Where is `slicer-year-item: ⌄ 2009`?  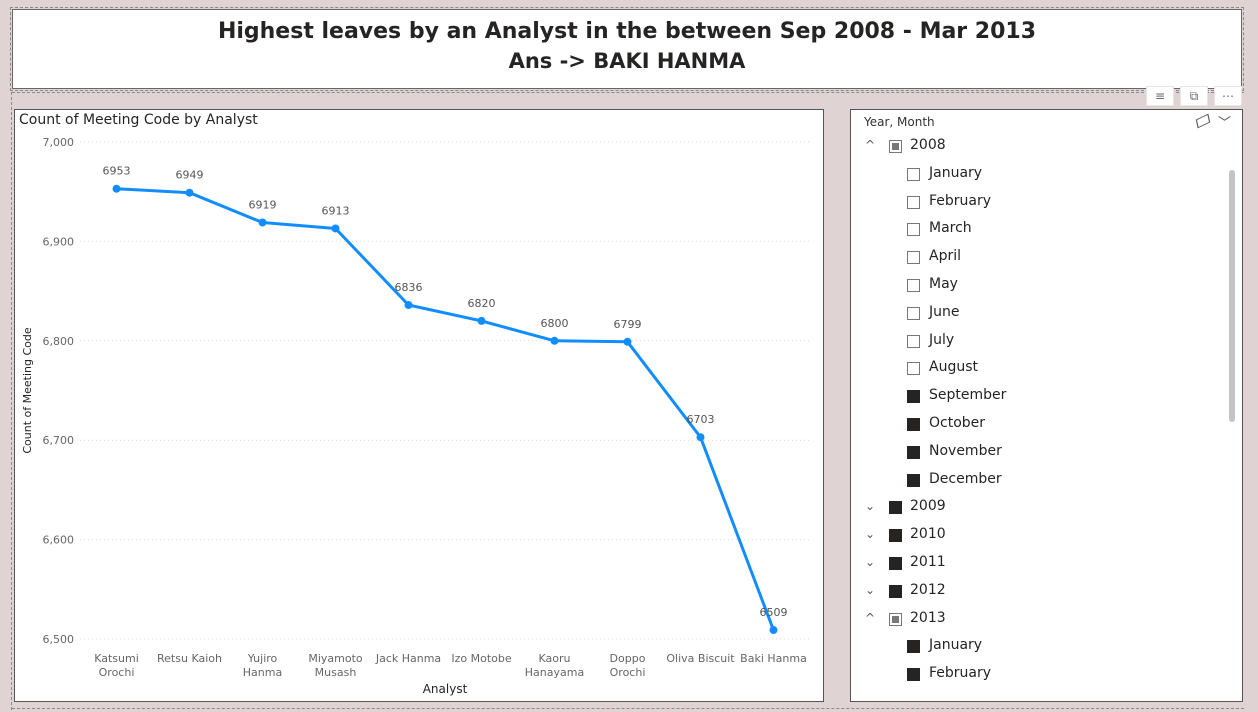 slicer-year-item: ⌄ 2009 is located at coordinates (1036, 508).